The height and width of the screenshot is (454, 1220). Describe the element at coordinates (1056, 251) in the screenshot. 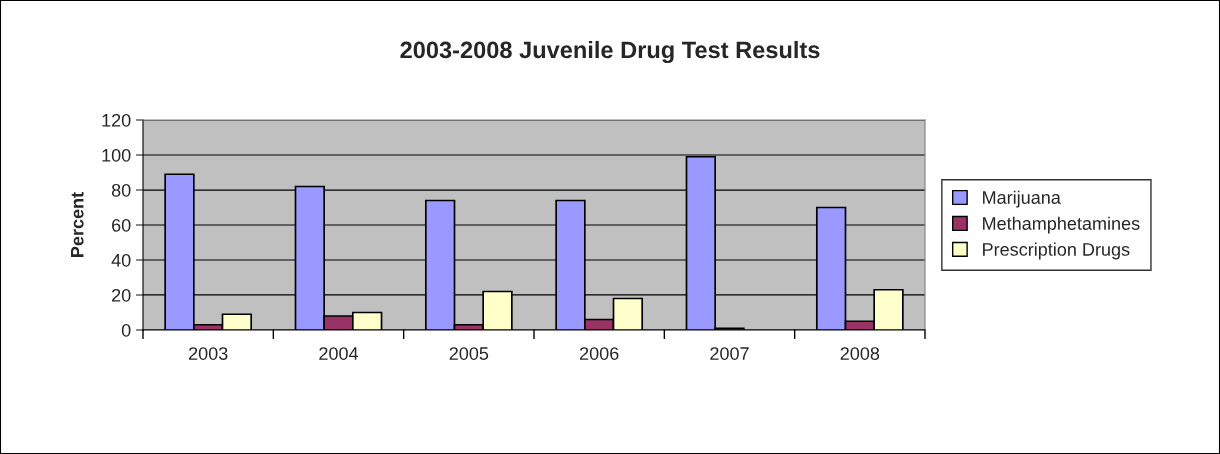

I see `legend-label: Prescription Drugs` at that location.